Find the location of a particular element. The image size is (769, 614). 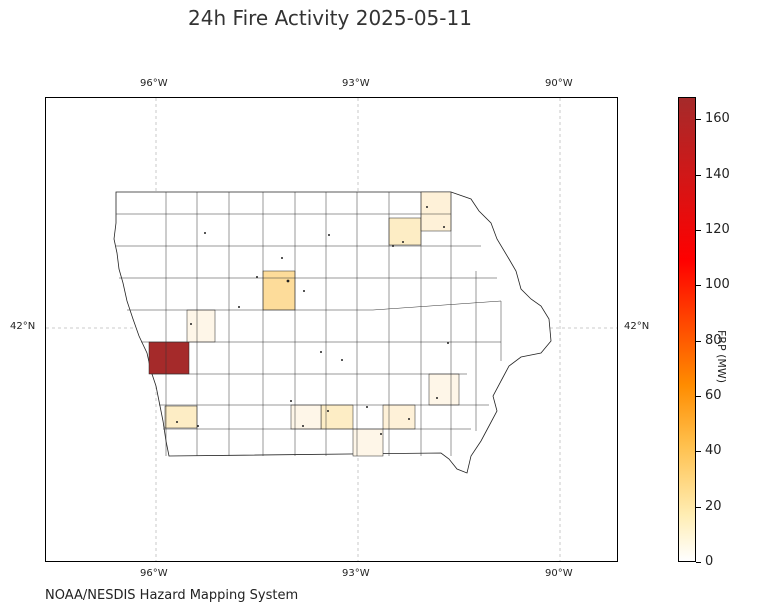

colorbar is located at coordinates (687, 329).